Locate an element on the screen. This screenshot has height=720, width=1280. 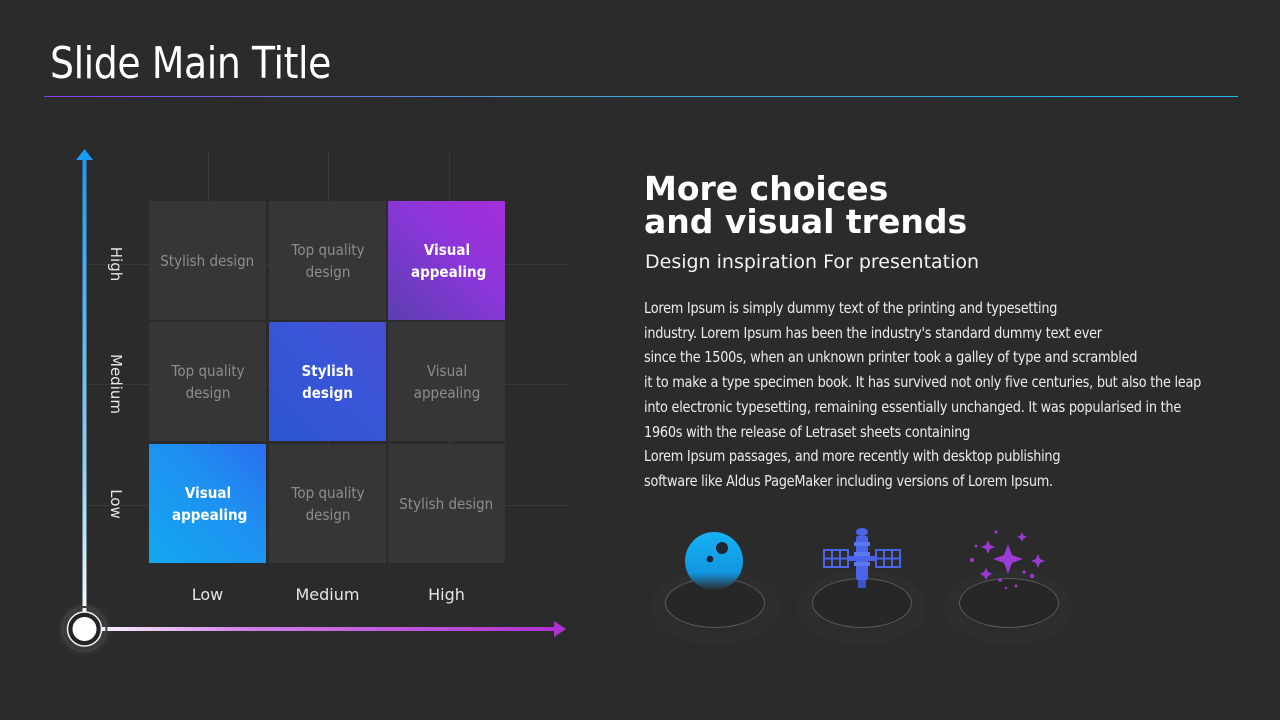
x-axis-line is located at coordinates (320, 629).